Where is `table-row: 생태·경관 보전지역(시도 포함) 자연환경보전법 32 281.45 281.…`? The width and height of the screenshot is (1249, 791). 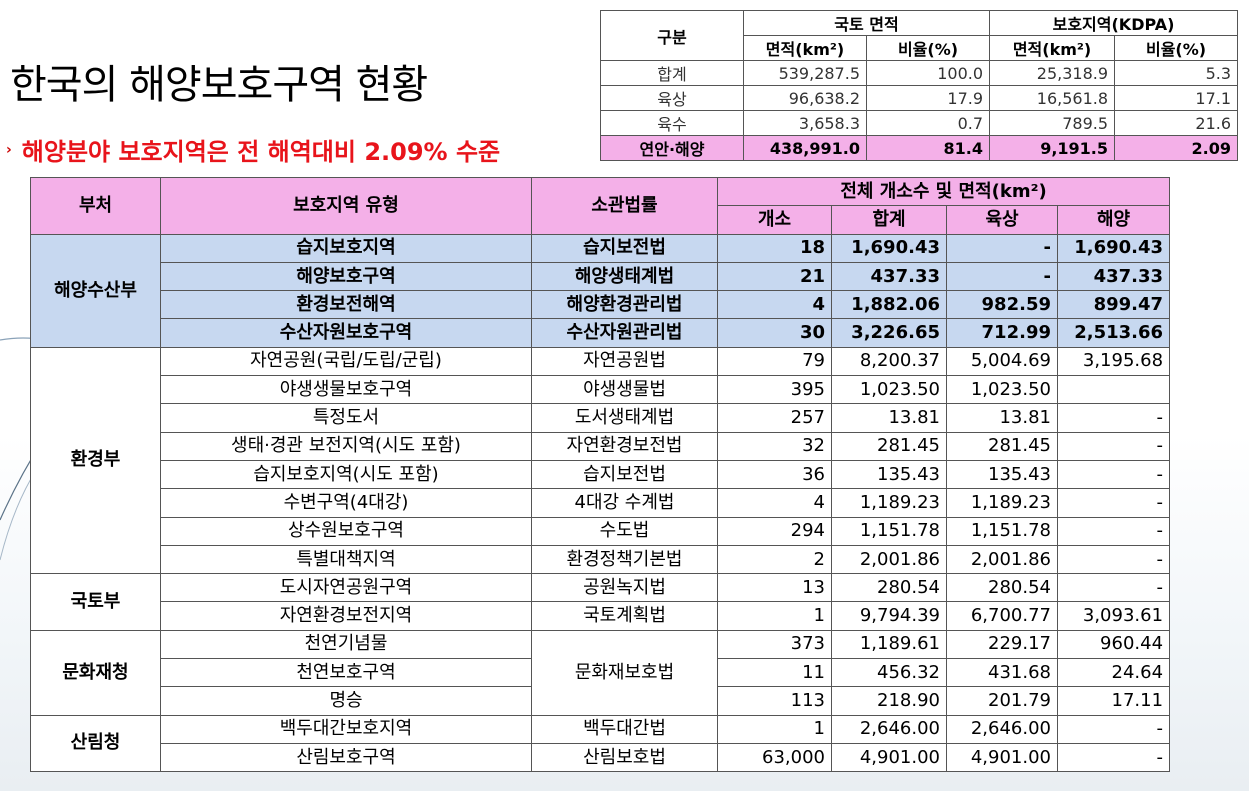
table-row: 생태·경관 보전지역(시도 포함) 자연환경보전법 32 281.45 281.… is located at coordinates (601, 446).